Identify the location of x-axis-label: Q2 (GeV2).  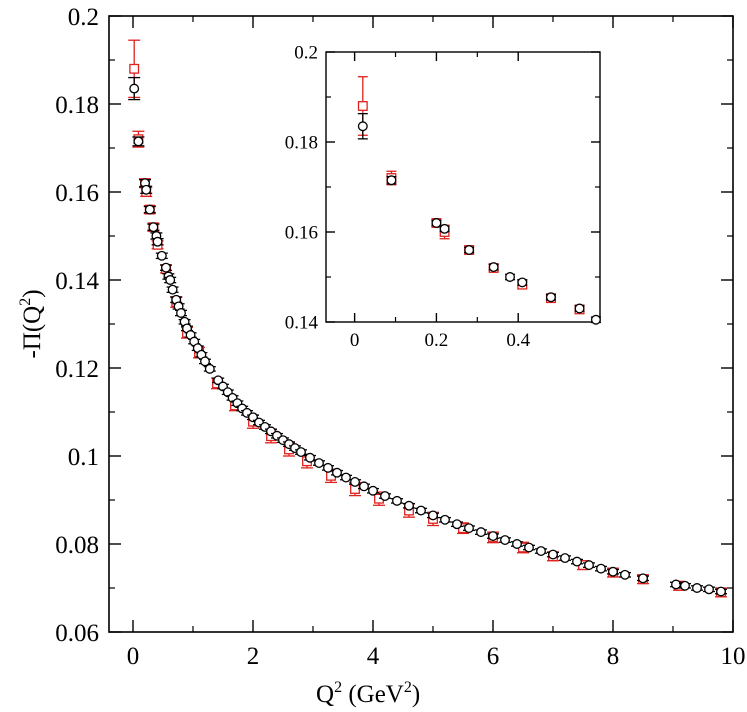
(368, 693).